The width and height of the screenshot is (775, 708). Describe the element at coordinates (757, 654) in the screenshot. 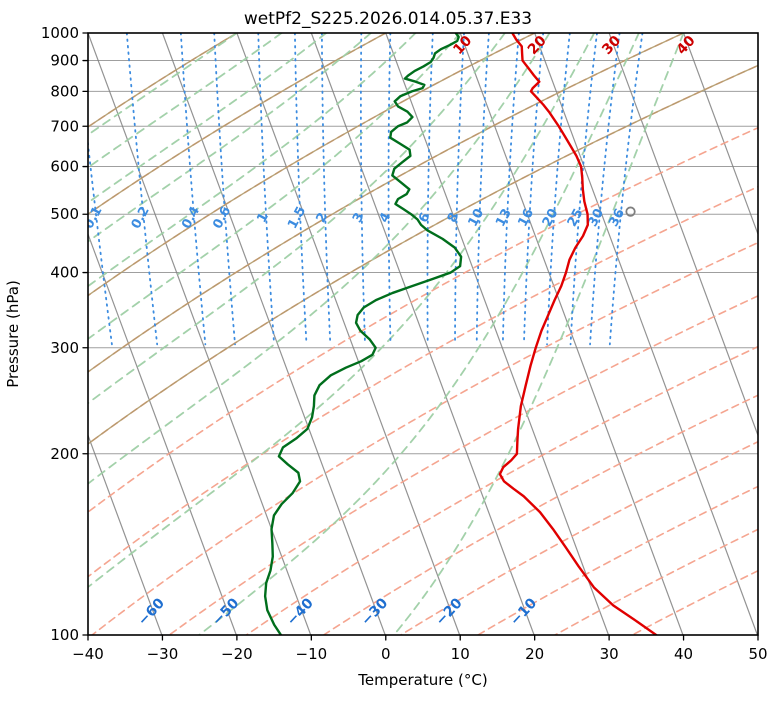

I see `x-tick-label: 50` at that location.